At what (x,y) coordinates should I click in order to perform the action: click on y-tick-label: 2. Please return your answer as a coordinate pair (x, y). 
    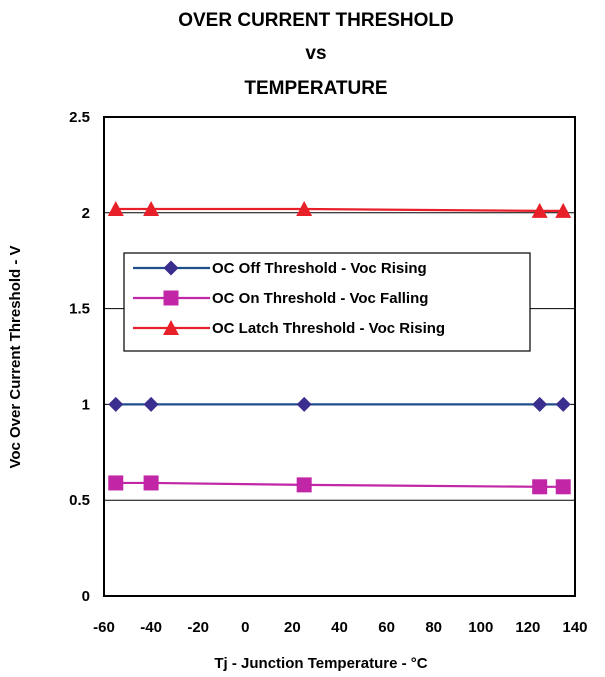
    Looking at the image, I should click on (86, 213).